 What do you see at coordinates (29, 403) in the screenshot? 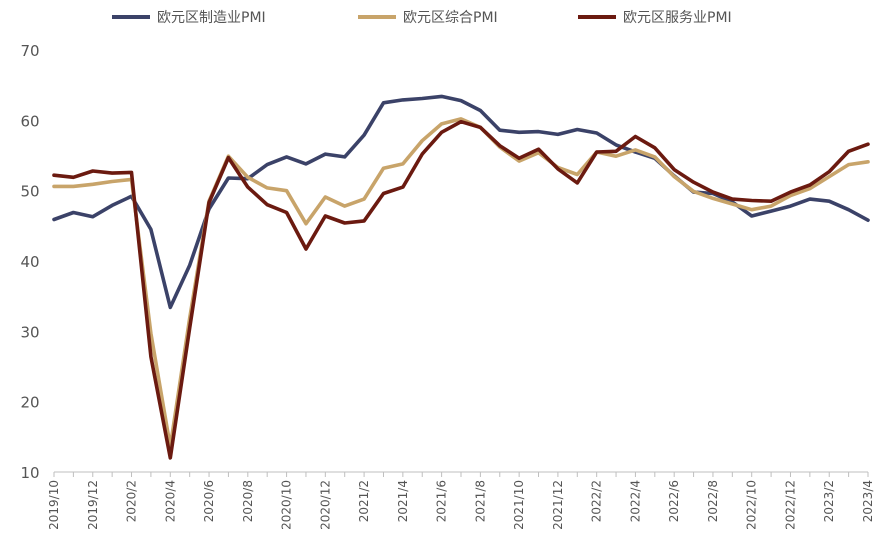
I see `y-tick-label: 20` at bounding box center [29, 403].